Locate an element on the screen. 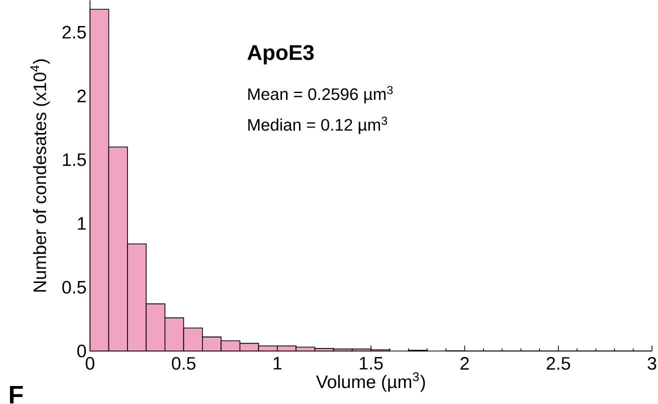  y-axis-title: Number of condesates (x10$^{4}$) is located at coordinates (40, 175).